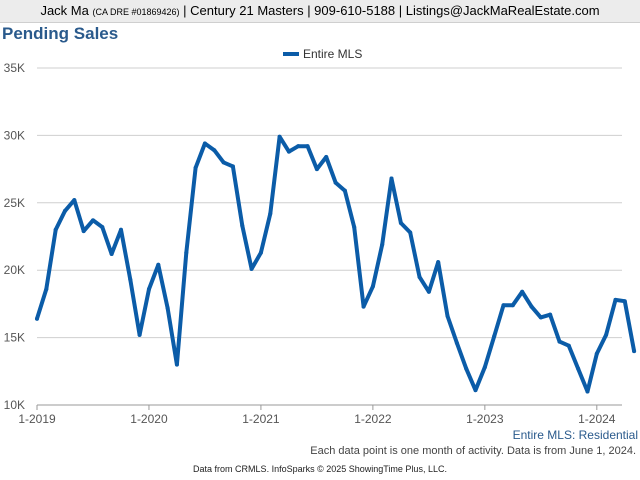 This screenshot has height=480, width=640. I want to click on legend: Entire MLS, so click(322, 54).